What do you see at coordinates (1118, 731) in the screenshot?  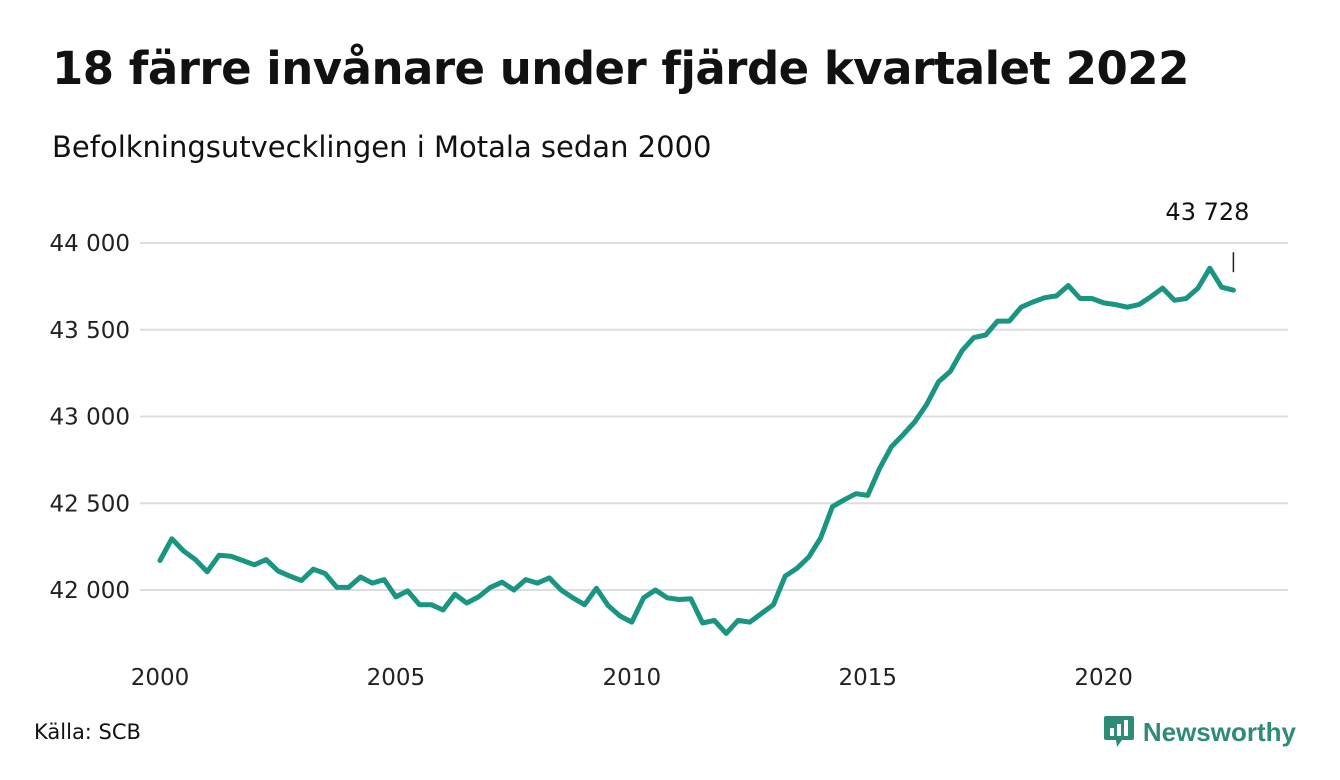 I see `newsworthy-logo-icon` at bounding box center [1118, 731].